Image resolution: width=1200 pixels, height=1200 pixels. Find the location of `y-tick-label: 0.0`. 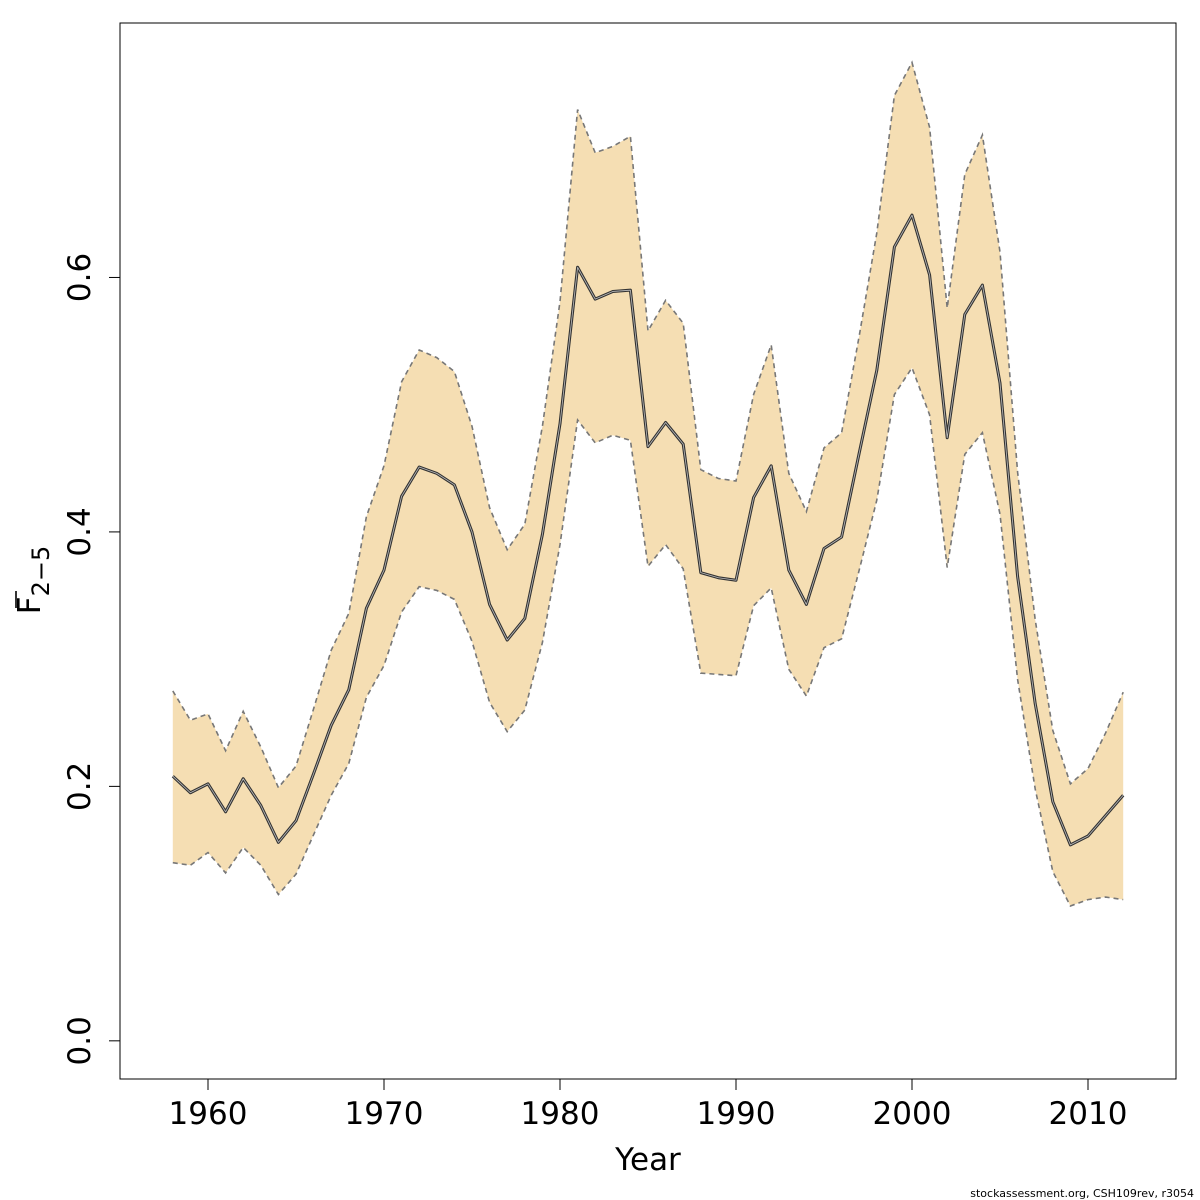

y-tick-label: 0.0 is located at coordinates (80, 1040).